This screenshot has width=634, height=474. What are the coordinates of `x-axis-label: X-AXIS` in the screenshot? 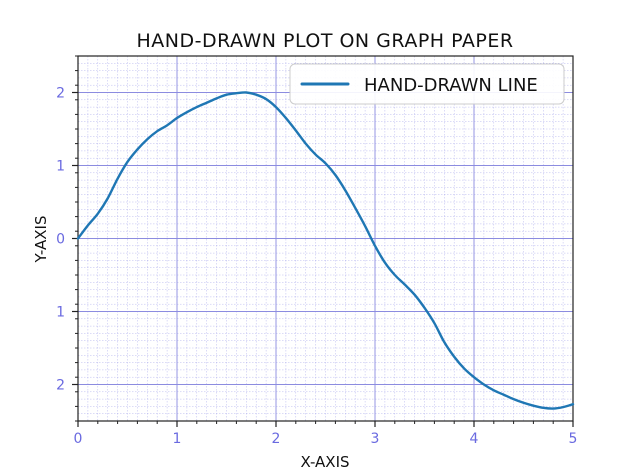 It's located at (324, 462).